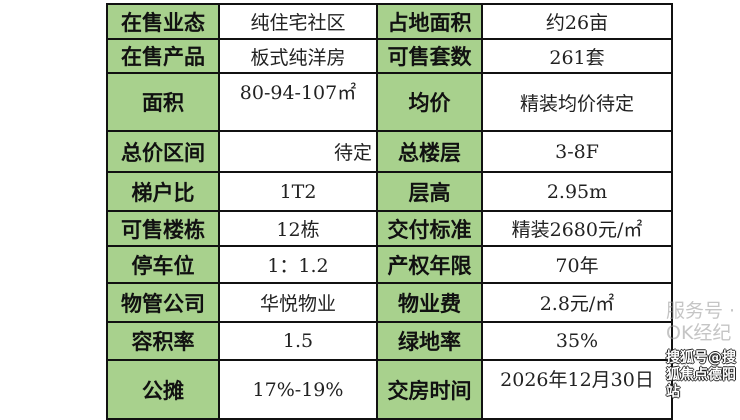 Image resolution: width=740 pixels, height=420 pixels. I want to click on field-value: 板式纯洋房, so click(298, 56).